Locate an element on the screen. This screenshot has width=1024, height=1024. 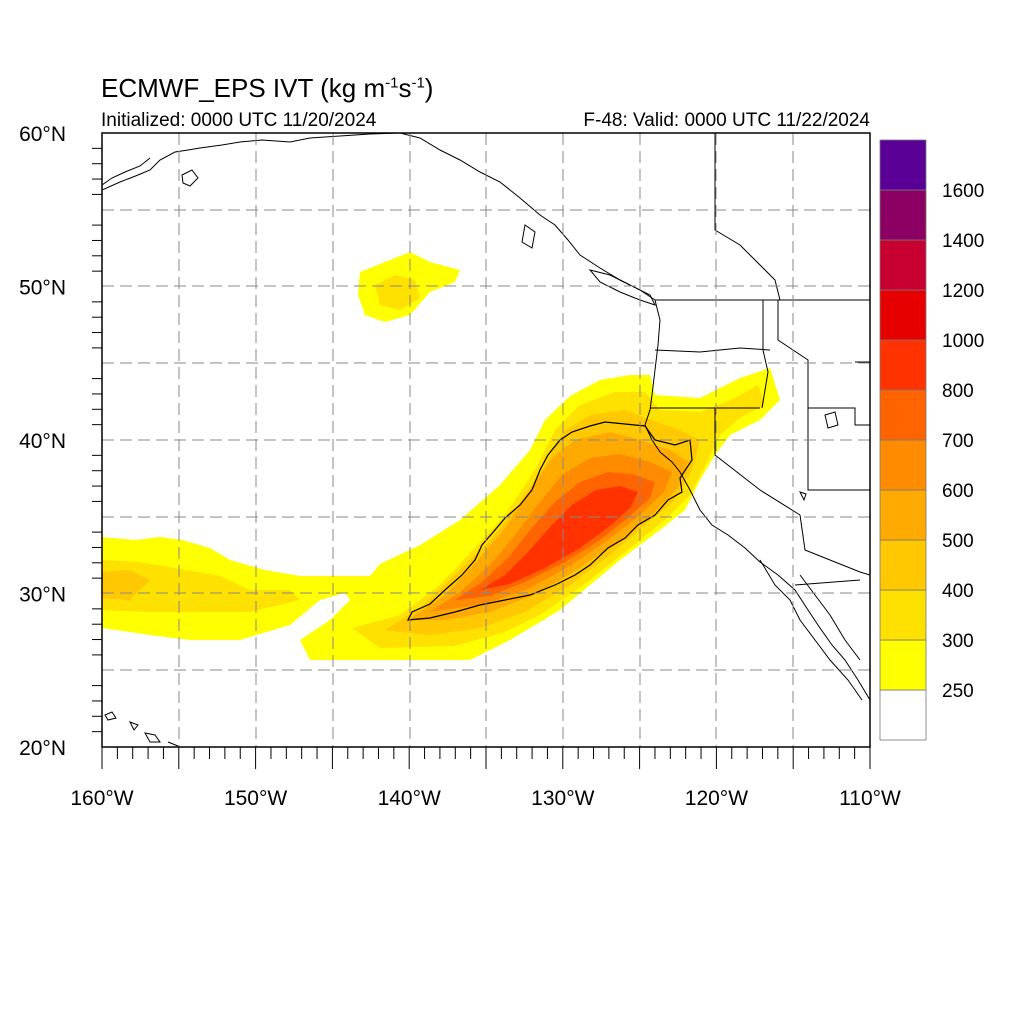
lon-label: 120°W is located at coordinates (716, 798).